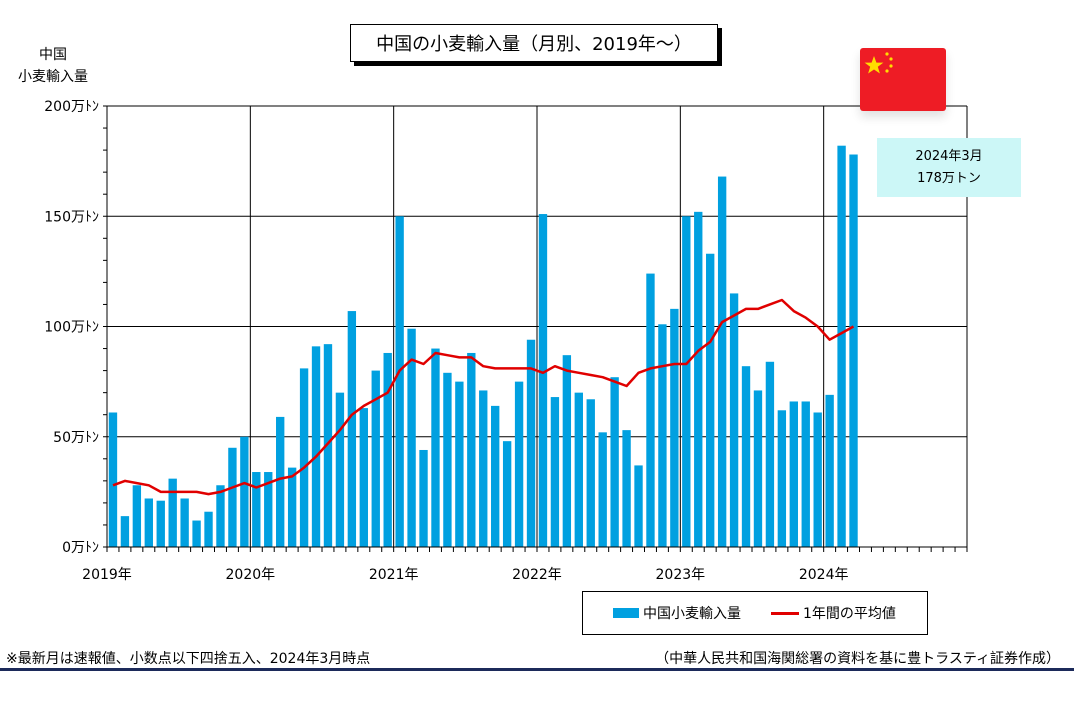  I want to click on callout-value: 178万トン, so click(949, 178).